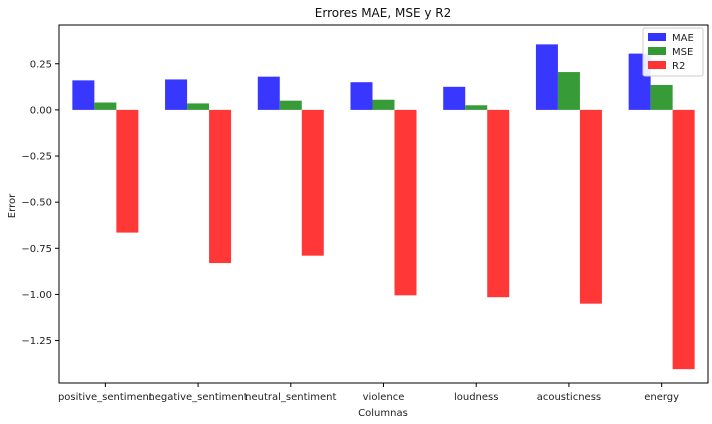  I want to click on bar-r2-energy, so click(683, 239).